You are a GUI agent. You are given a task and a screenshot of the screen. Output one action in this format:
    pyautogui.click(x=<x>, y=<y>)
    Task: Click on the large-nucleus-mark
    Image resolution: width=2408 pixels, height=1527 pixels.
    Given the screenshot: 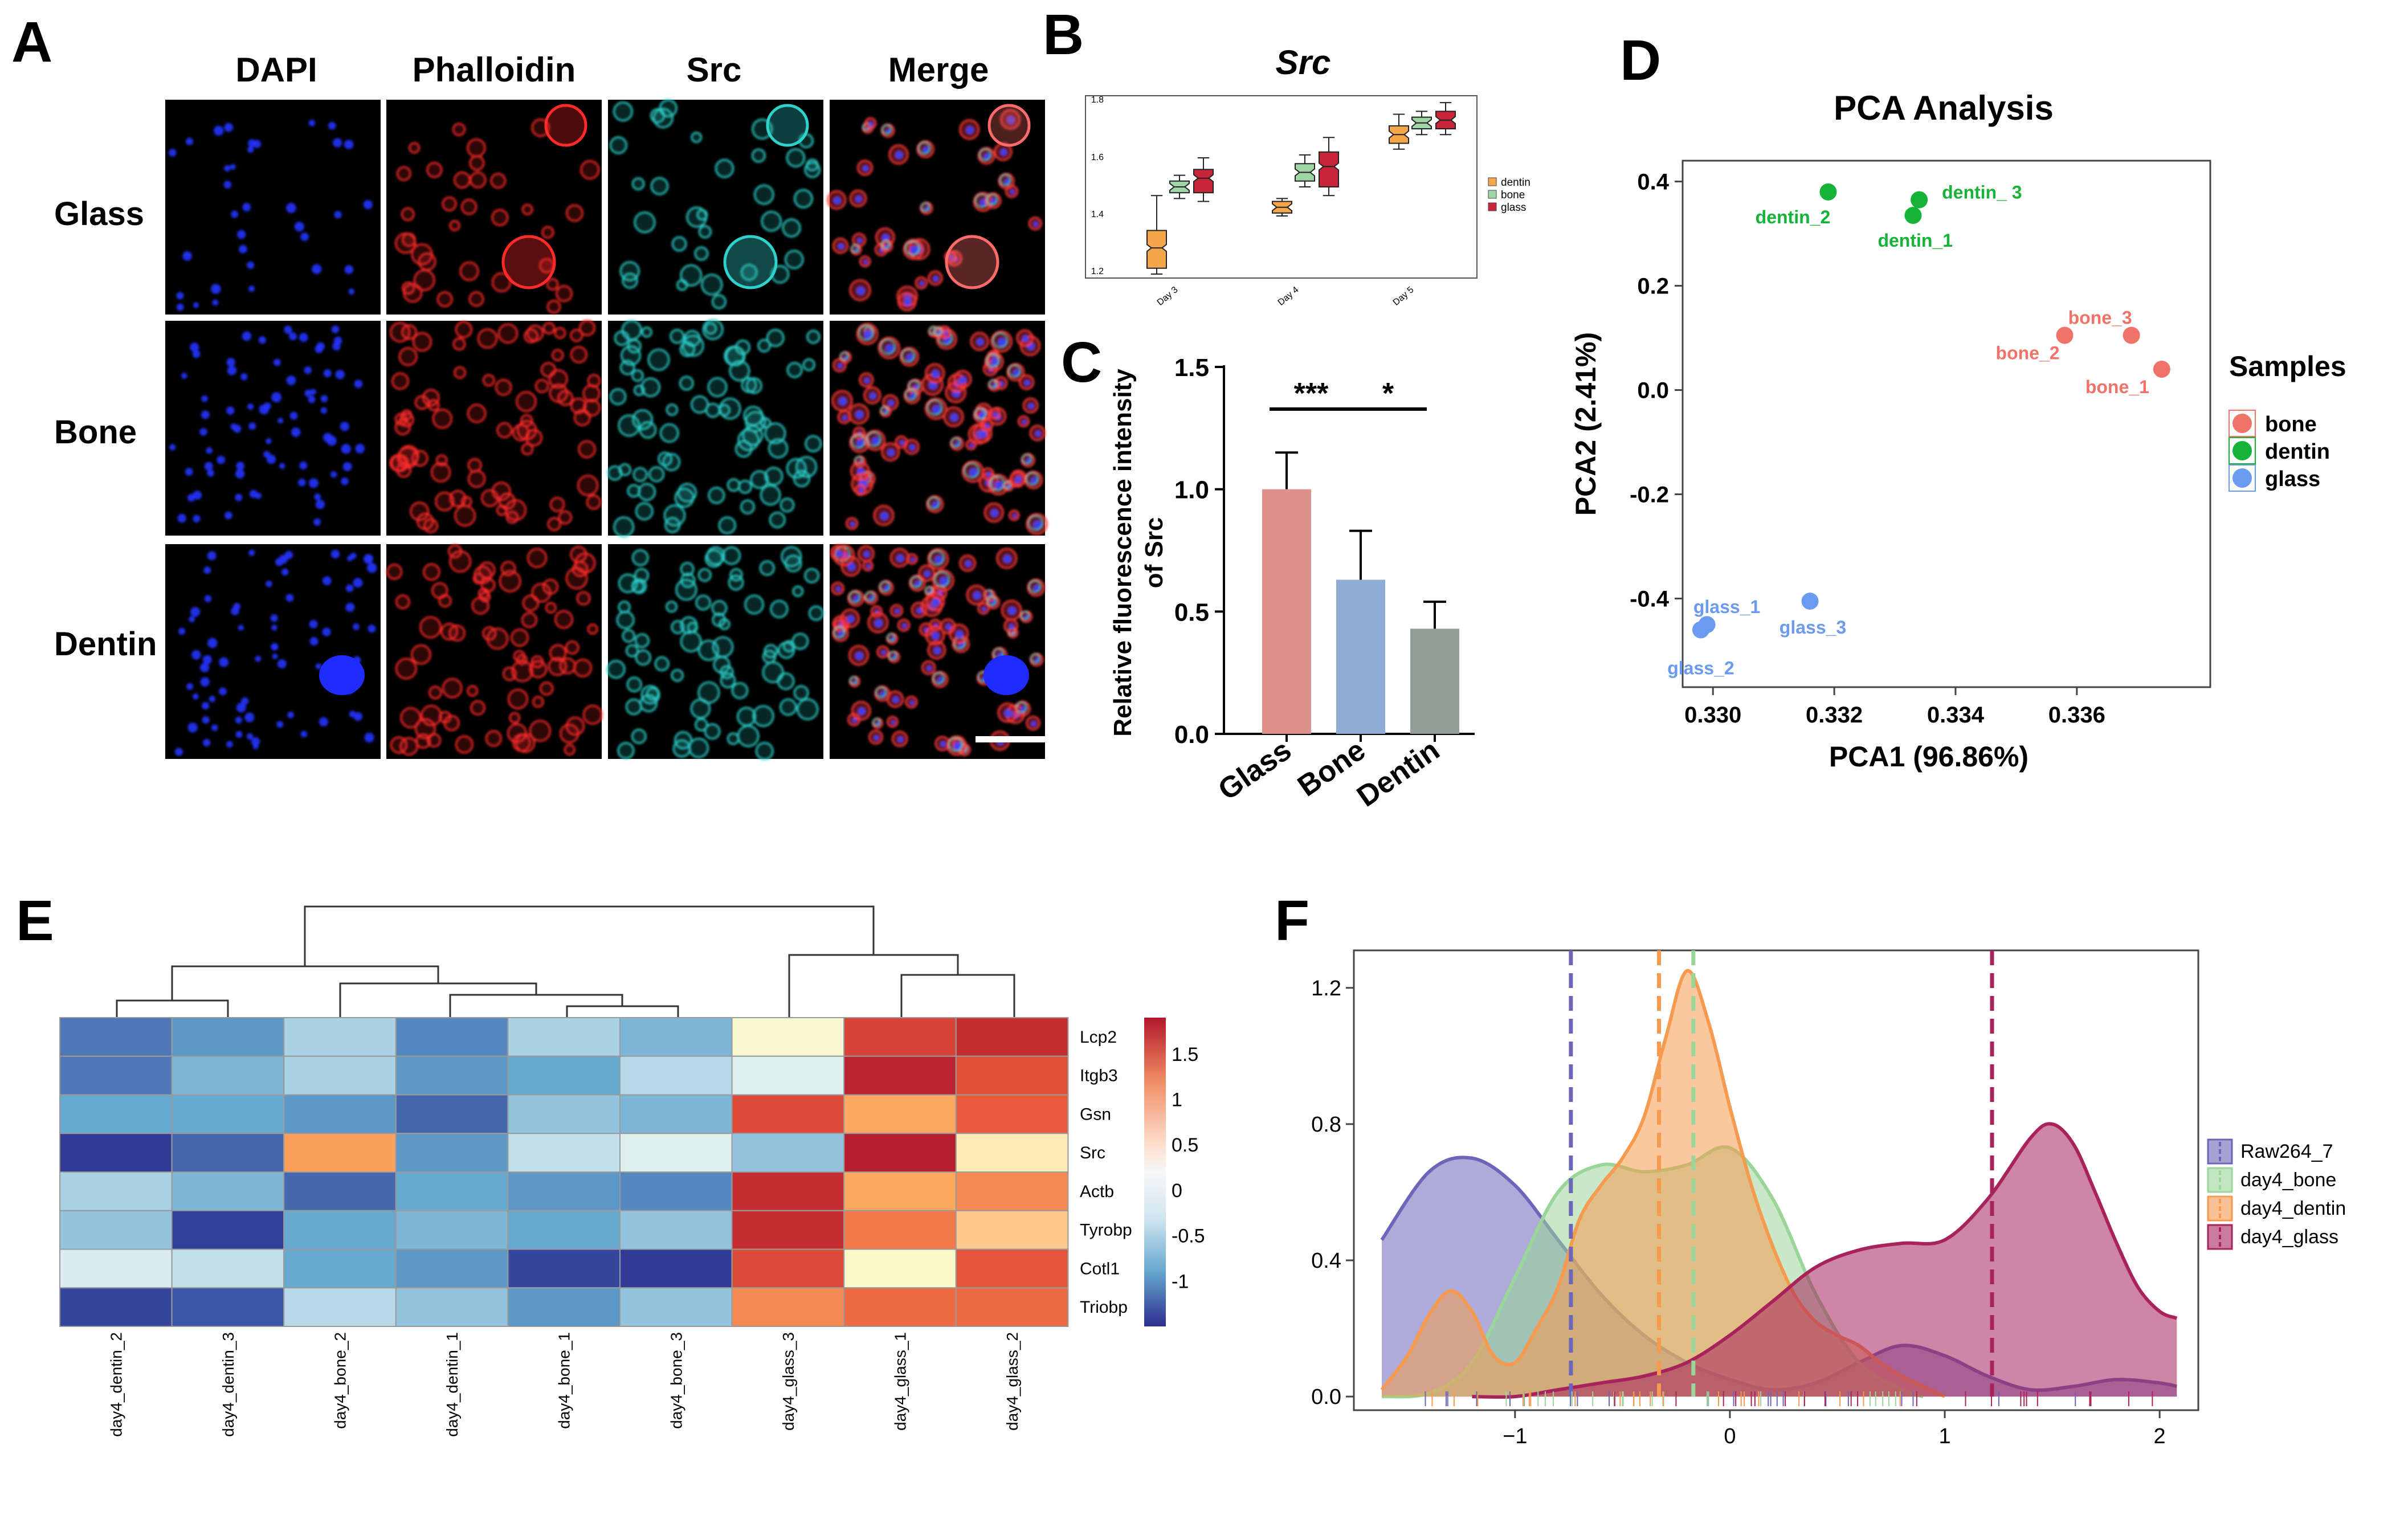 What is the action you would take?
    pyautogui.click(x=1006, y=675)
    